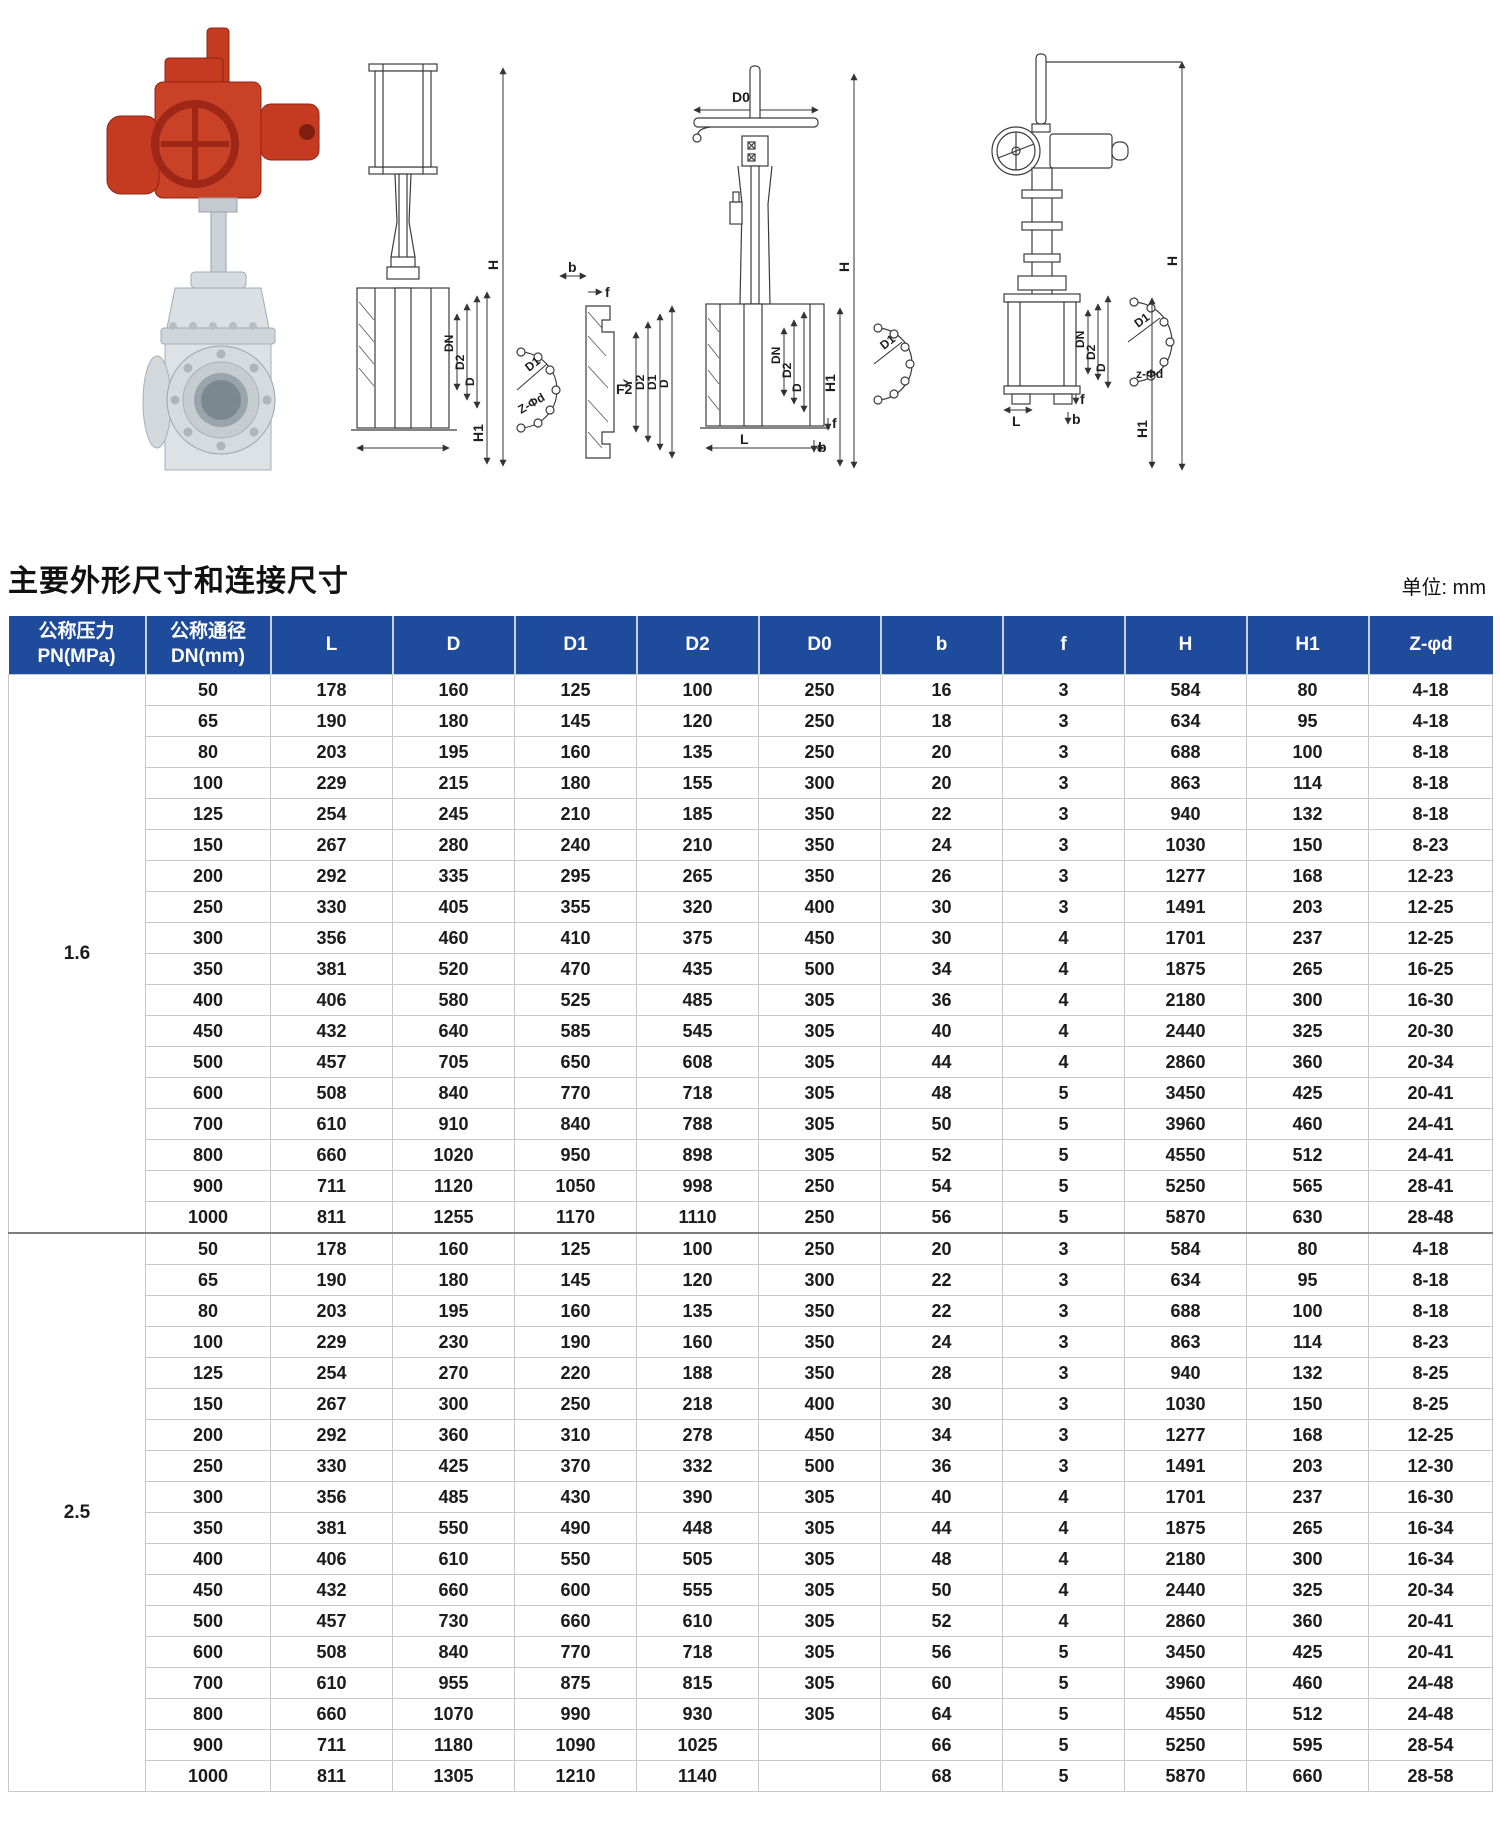  Describe the element at coordinates (697, 1683) in the screenshot. I see `dimension-cell: 815` at that location.